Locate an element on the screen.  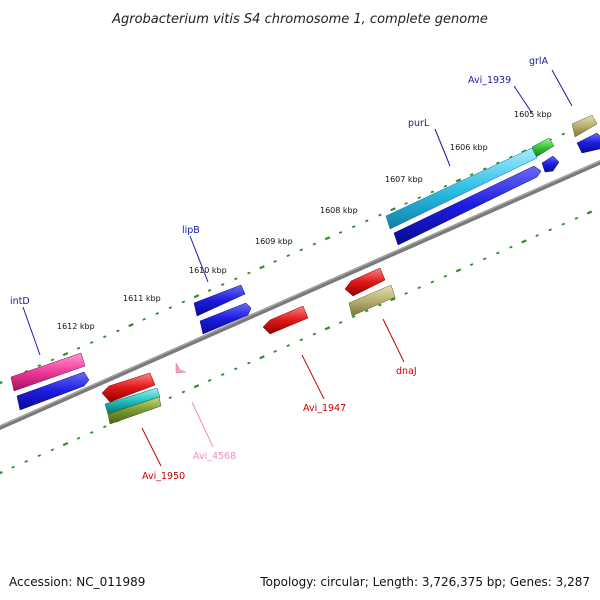
kbp-label-1606: 1606 kbp is located at coordinates (469, 147).